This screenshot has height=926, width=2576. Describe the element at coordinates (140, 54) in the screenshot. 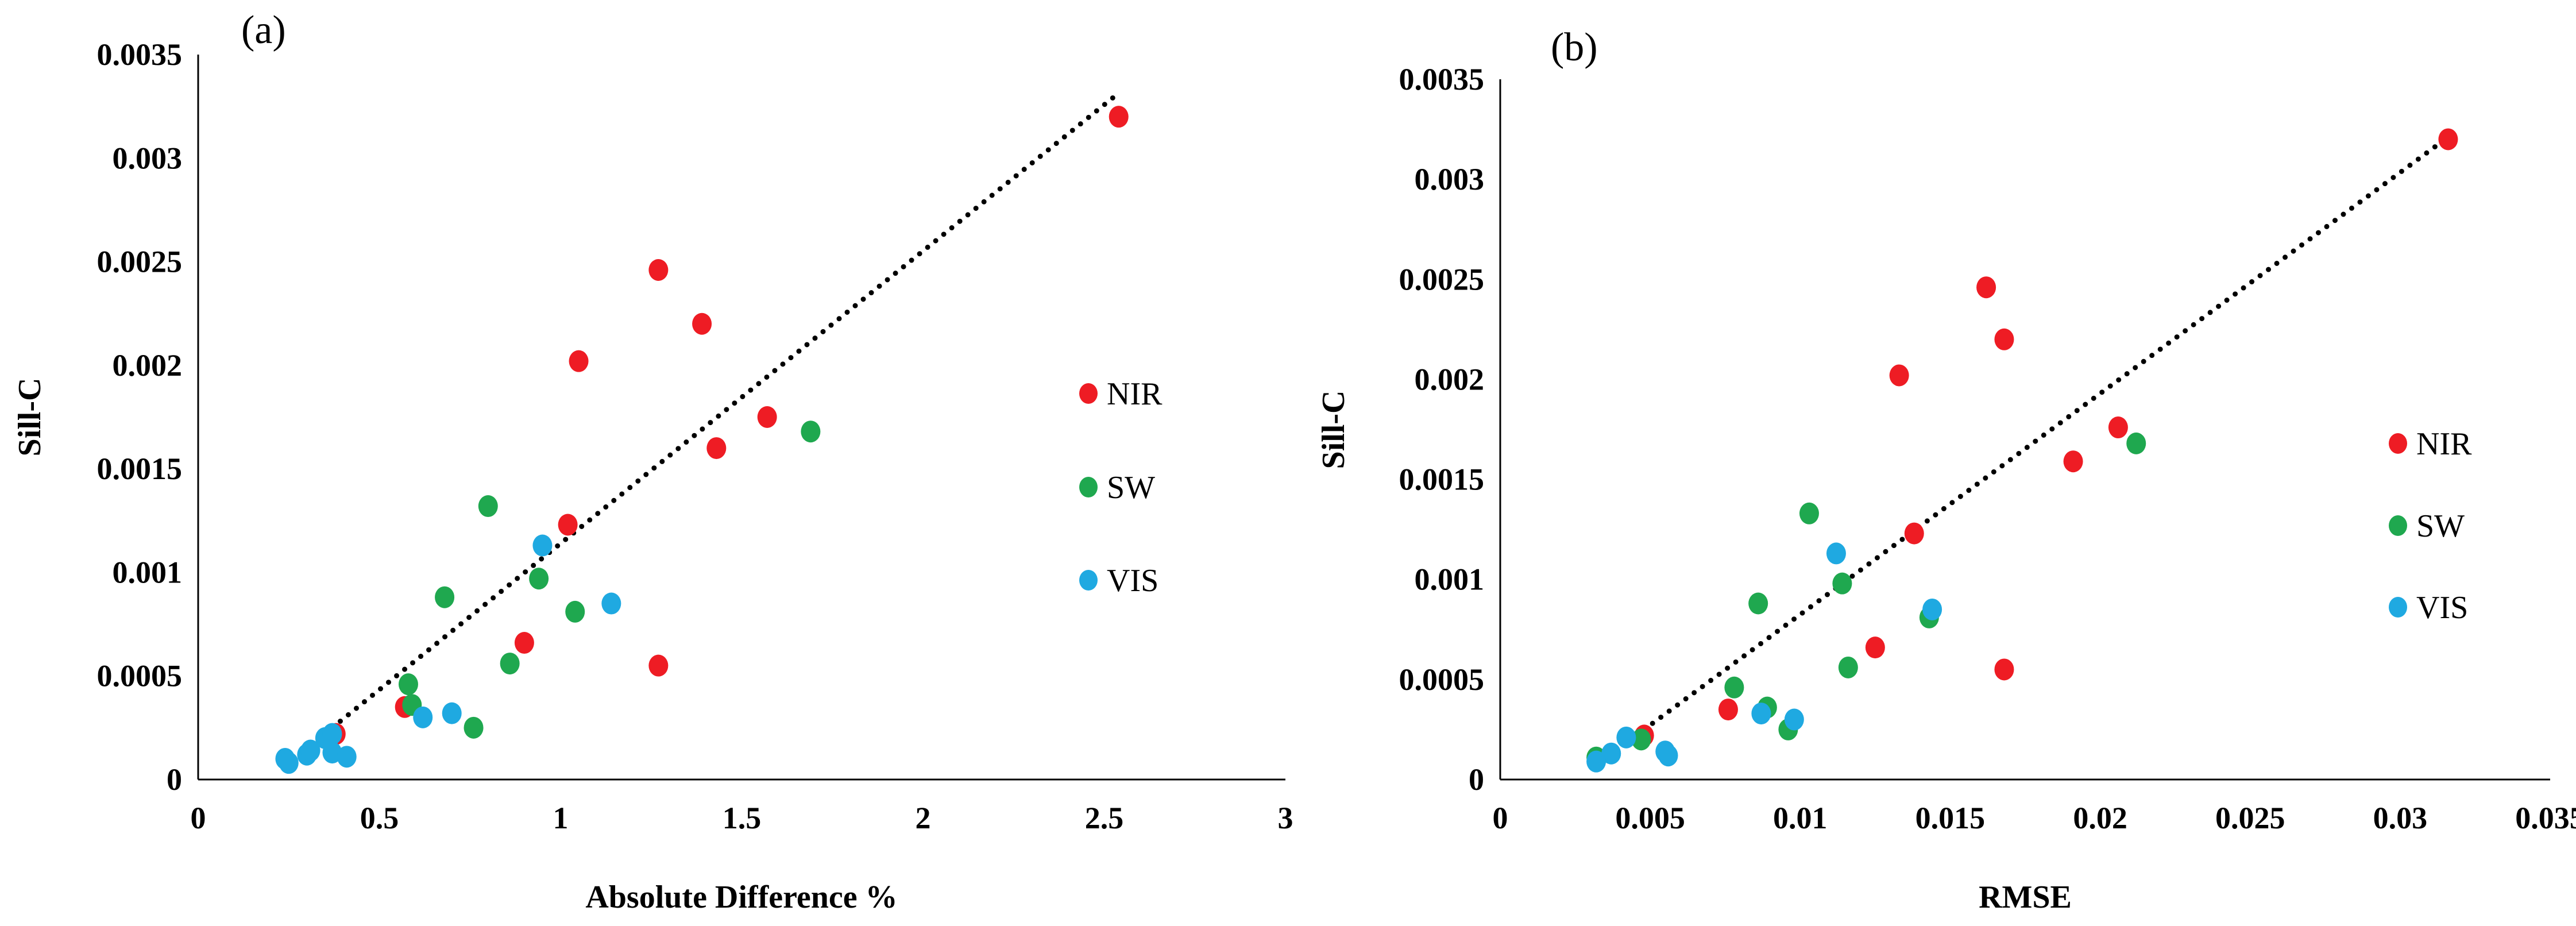

I see `chart-a-y-tick-label: 0.0035` at that location.